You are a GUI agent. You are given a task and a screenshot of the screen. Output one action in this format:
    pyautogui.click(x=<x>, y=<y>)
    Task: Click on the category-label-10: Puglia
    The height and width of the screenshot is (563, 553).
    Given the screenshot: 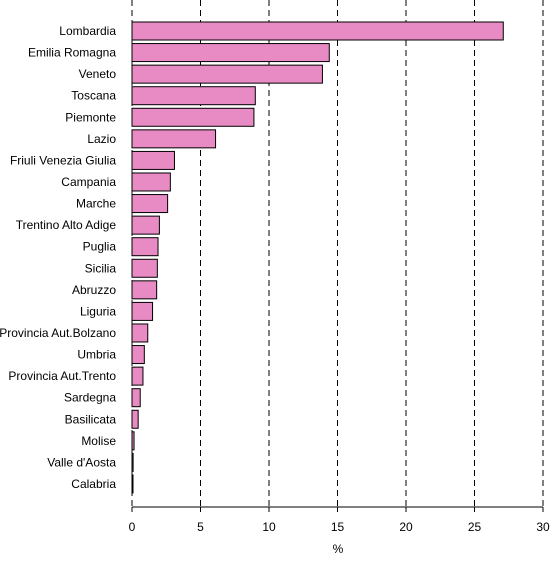 What is the action you would take?
    pyautogui.click(x=100, y=247)
    